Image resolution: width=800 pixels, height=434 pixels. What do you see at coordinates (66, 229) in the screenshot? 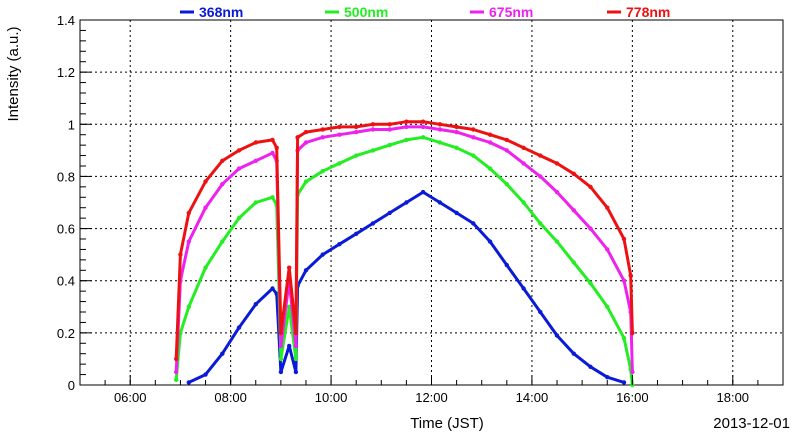
I see `y-tick-label: 0.6` at bounding box center [66, 229].